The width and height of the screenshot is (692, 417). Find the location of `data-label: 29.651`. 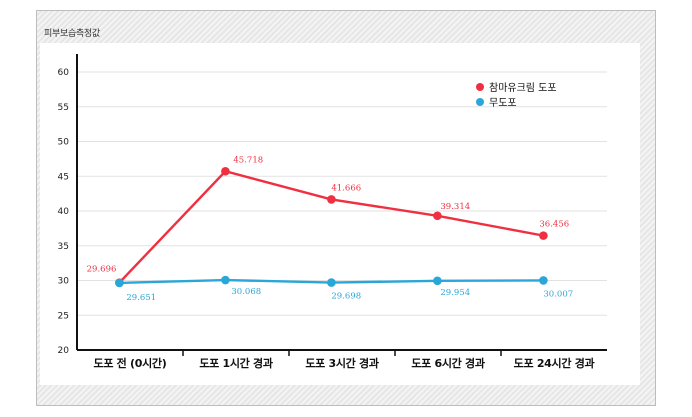

data-label: 29.651 is located at coordinates (141, 298).